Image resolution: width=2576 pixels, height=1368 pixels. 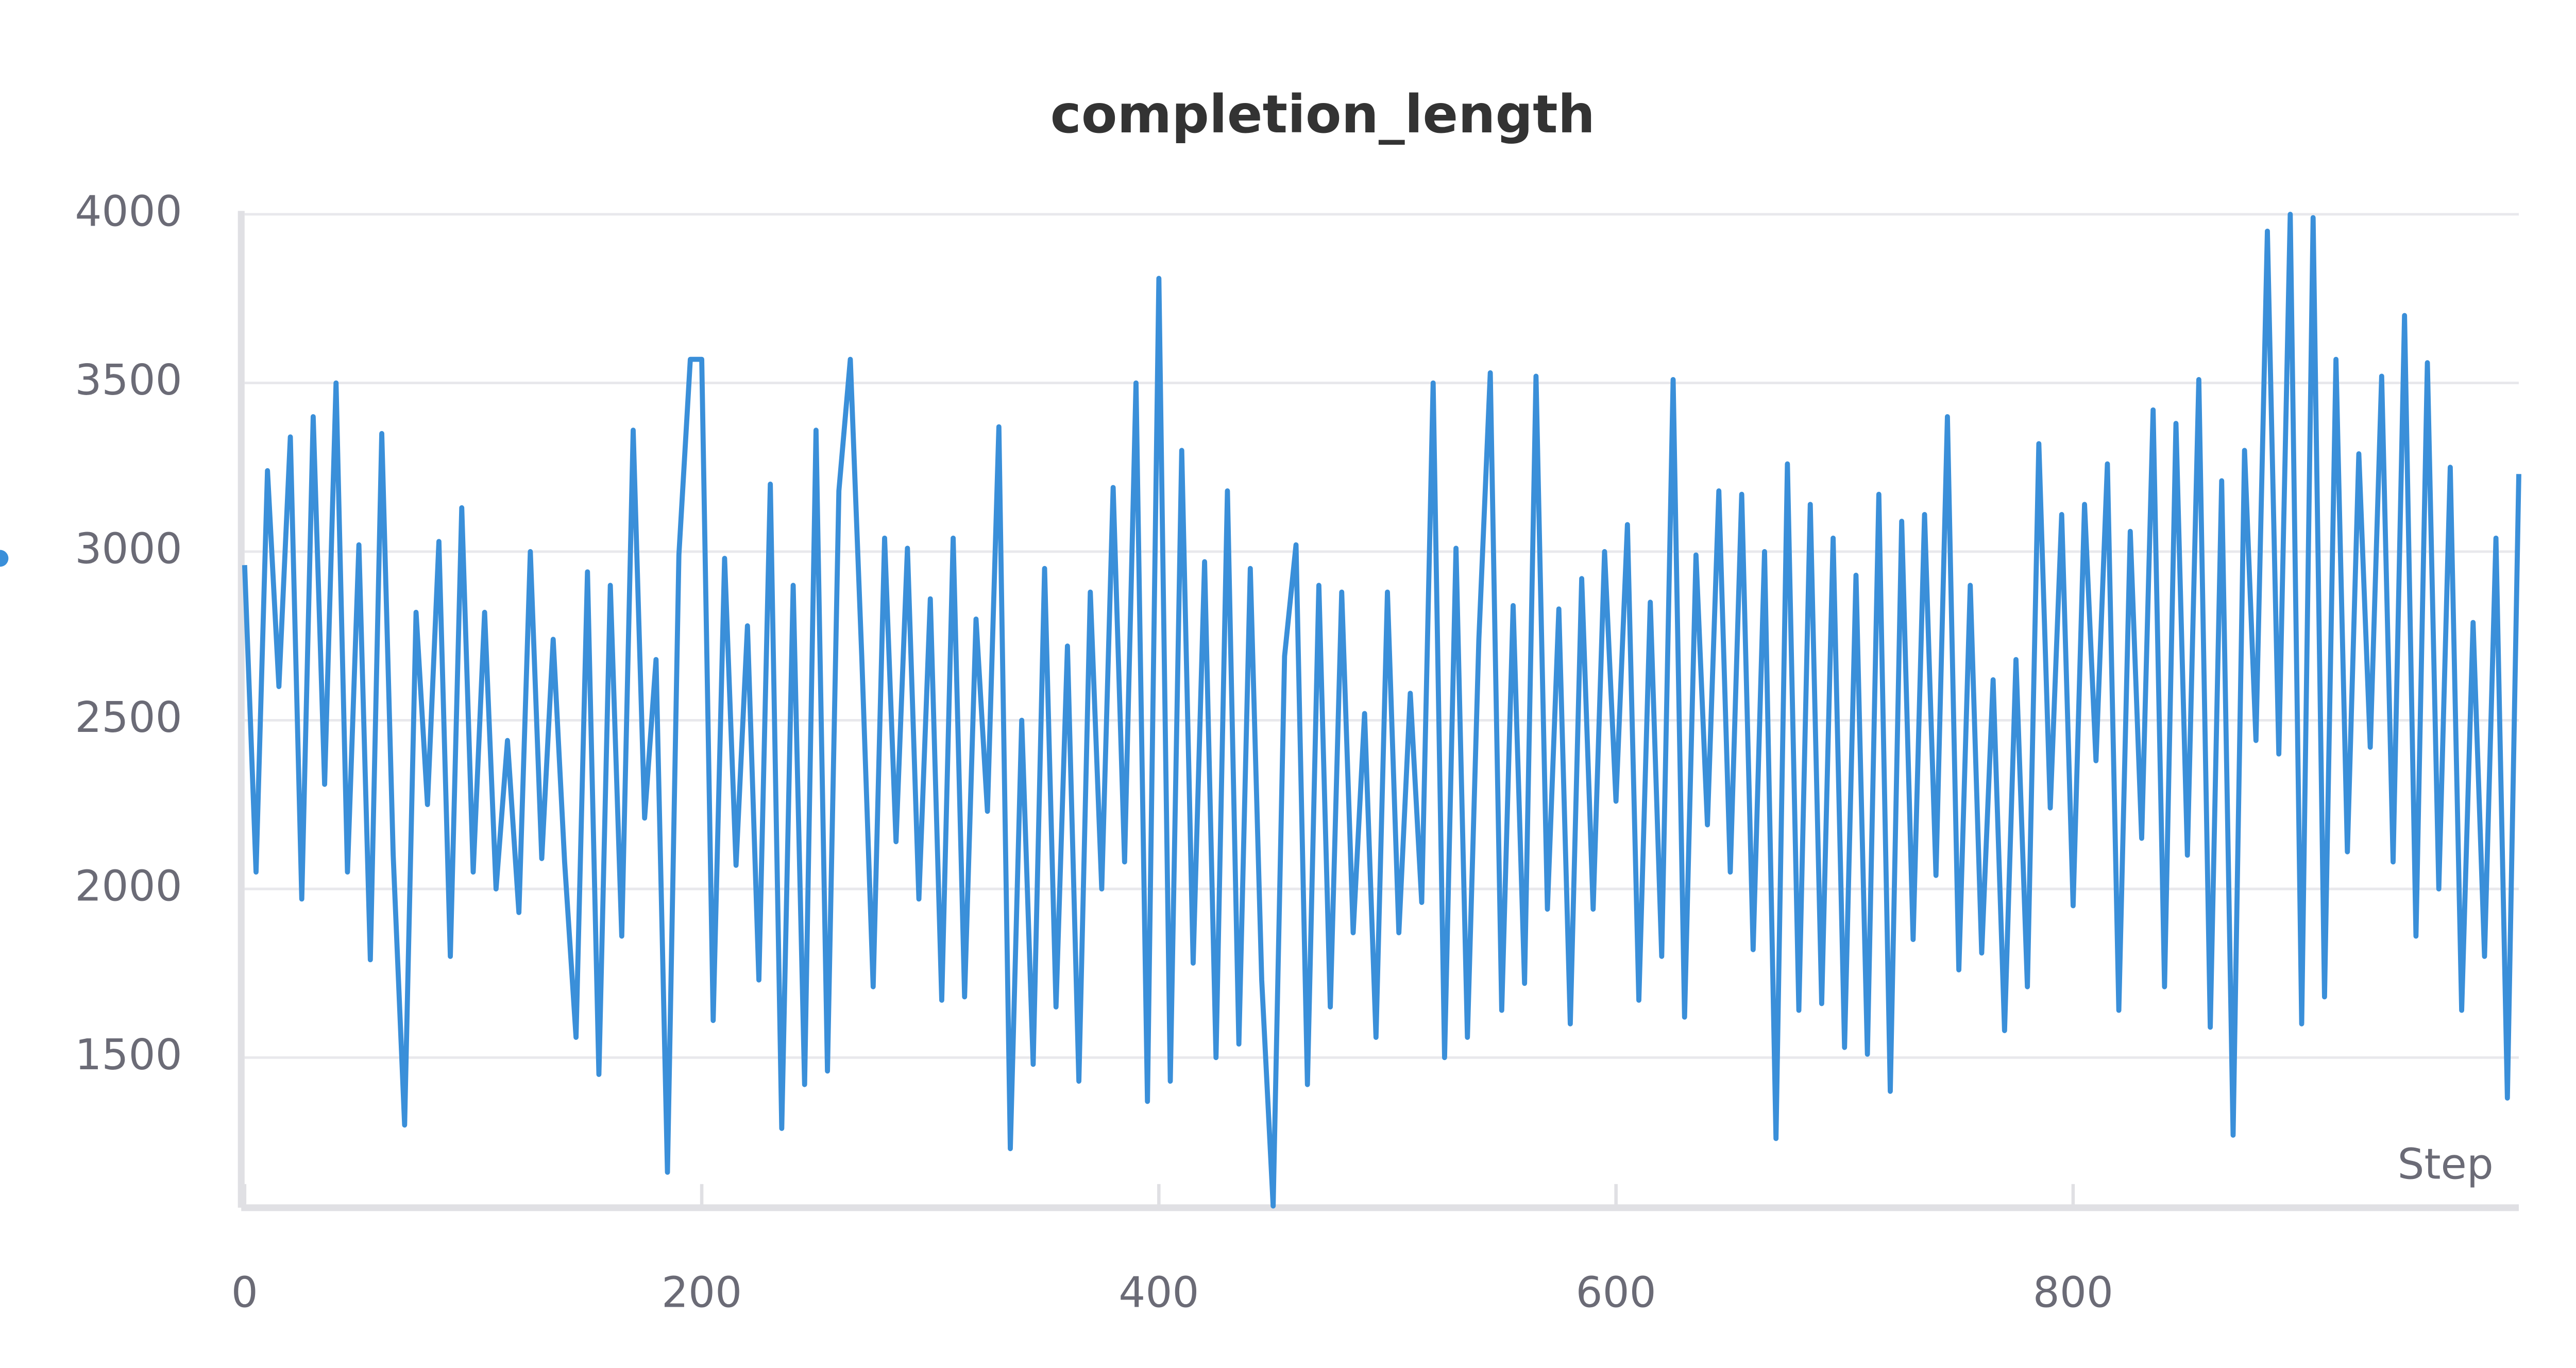 I want to click on y-tick-label: 3000, so click(x=128, y=548).